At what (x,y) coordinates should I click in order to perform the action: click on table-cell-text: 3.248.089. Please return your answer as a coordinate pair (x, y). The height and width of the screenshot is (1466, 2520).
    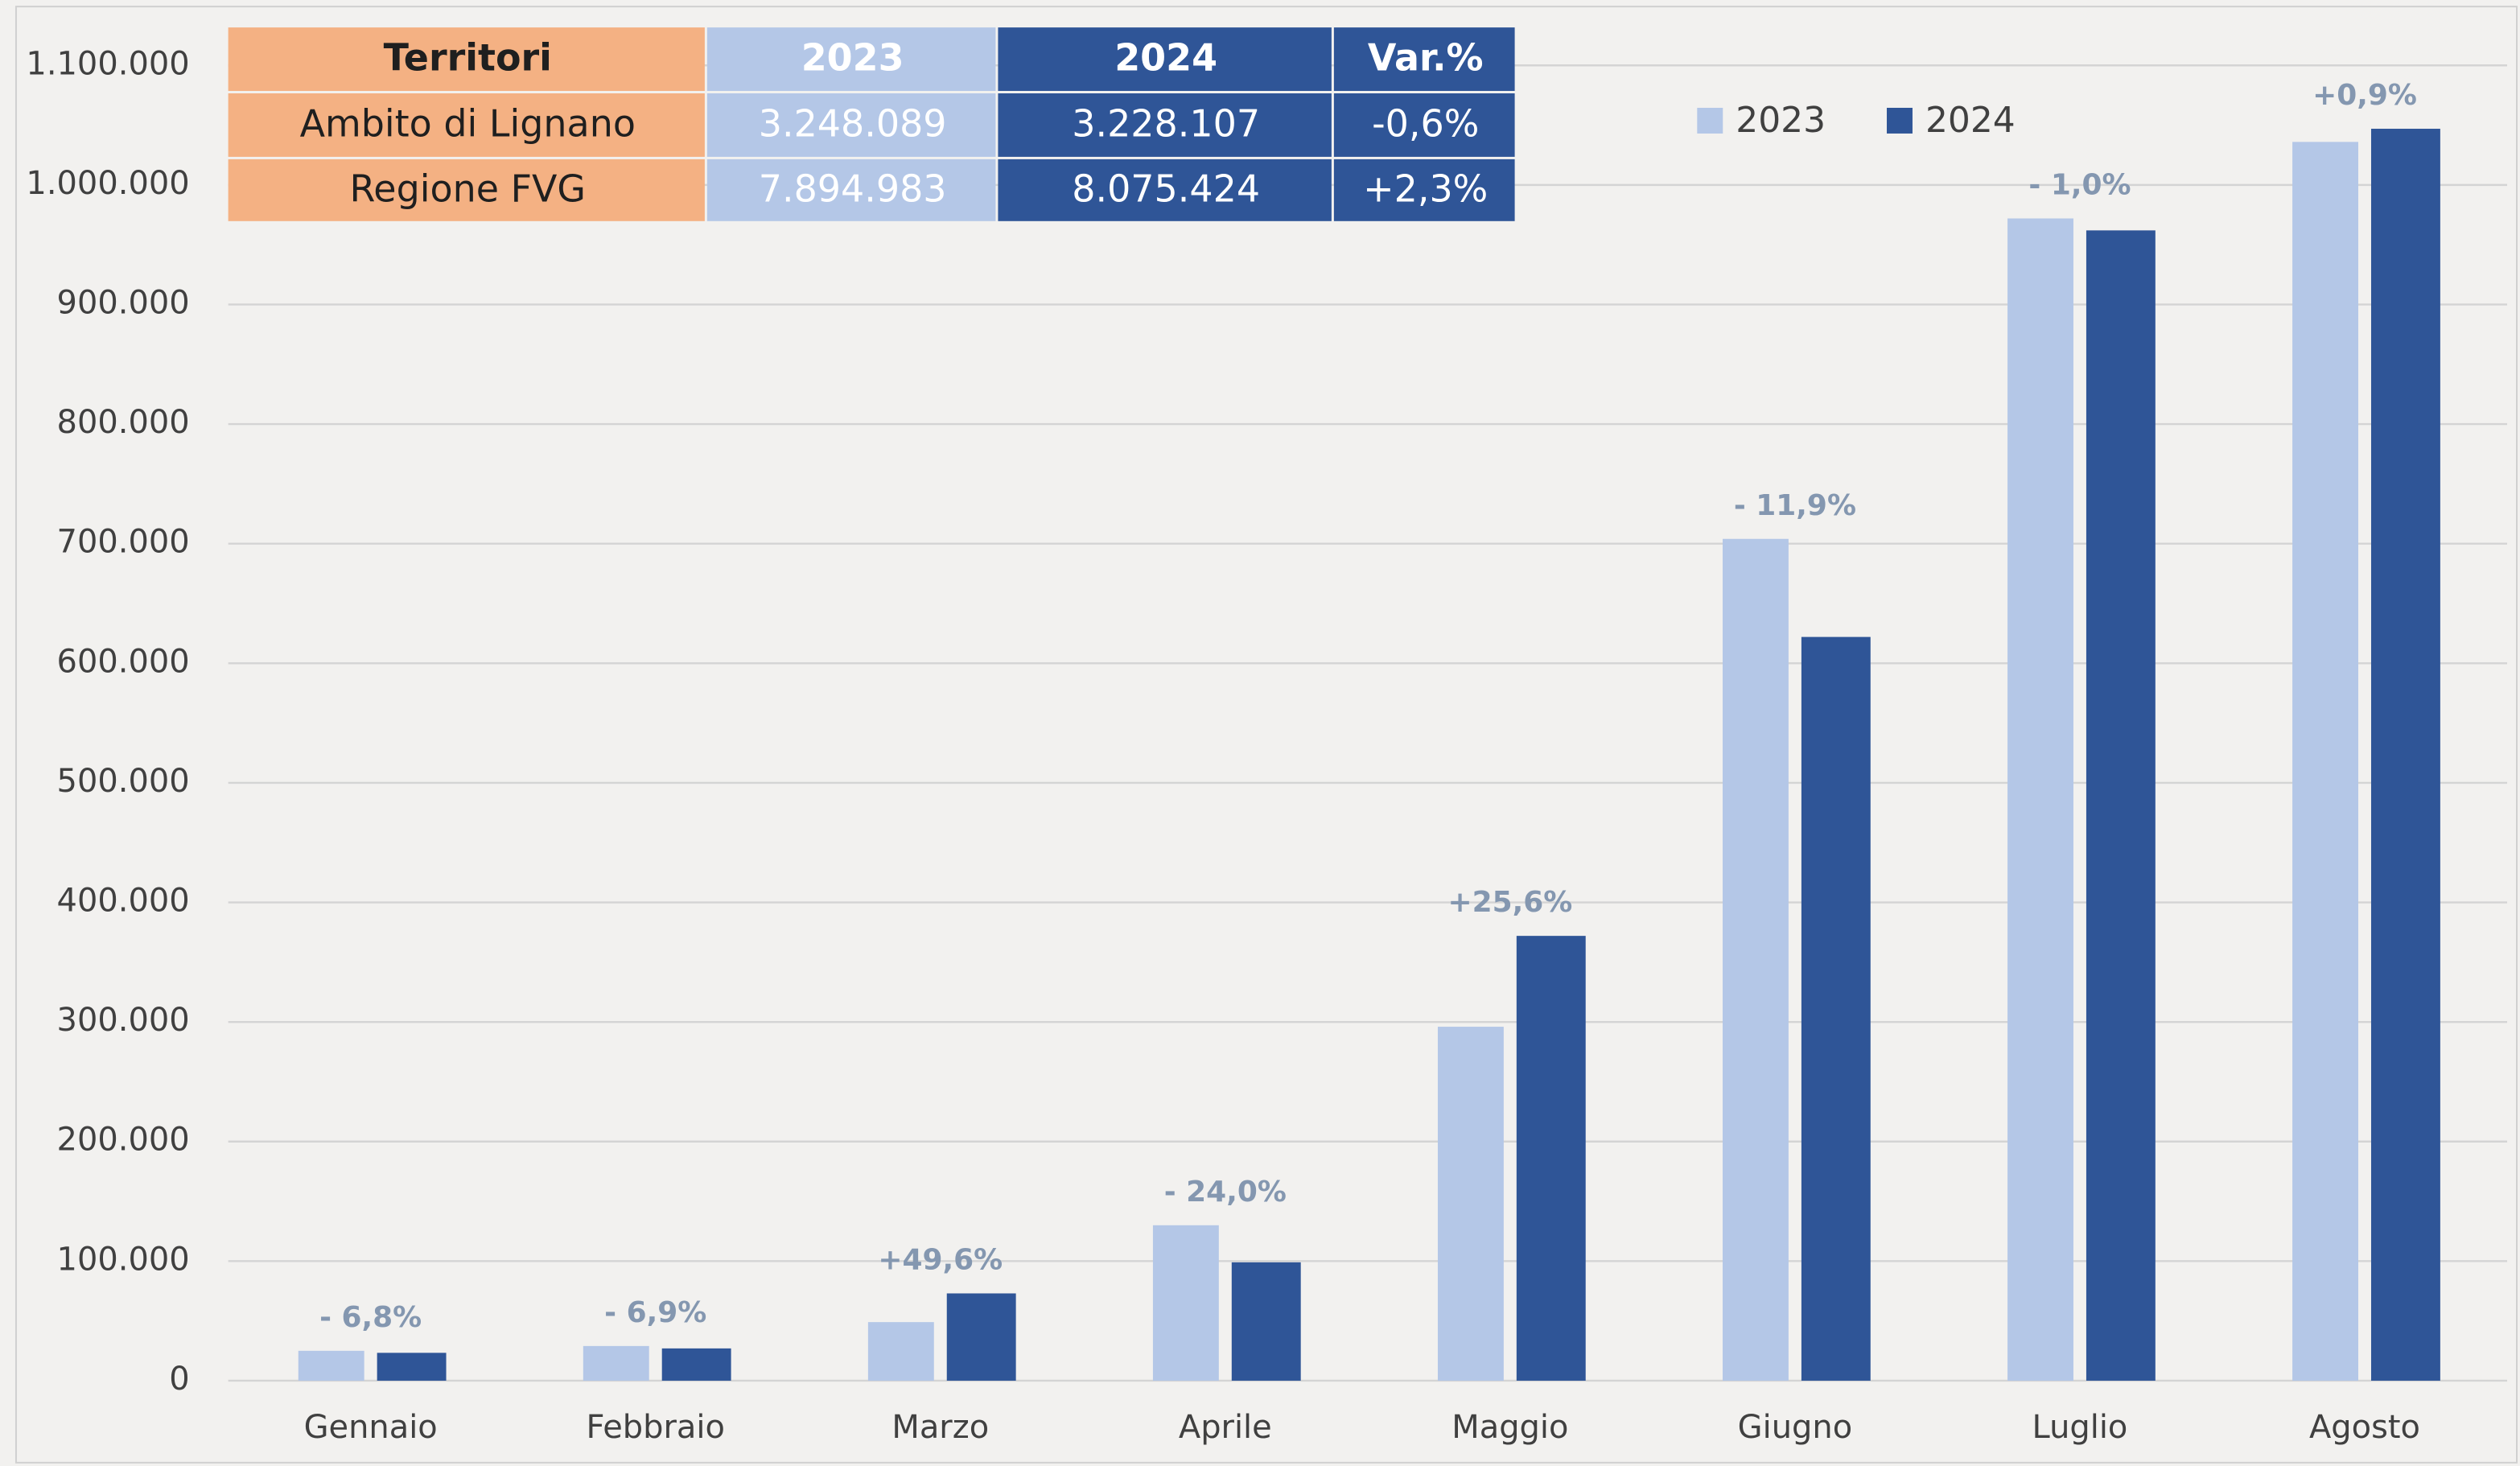
    Looking at the image, I should click on (853, 123).